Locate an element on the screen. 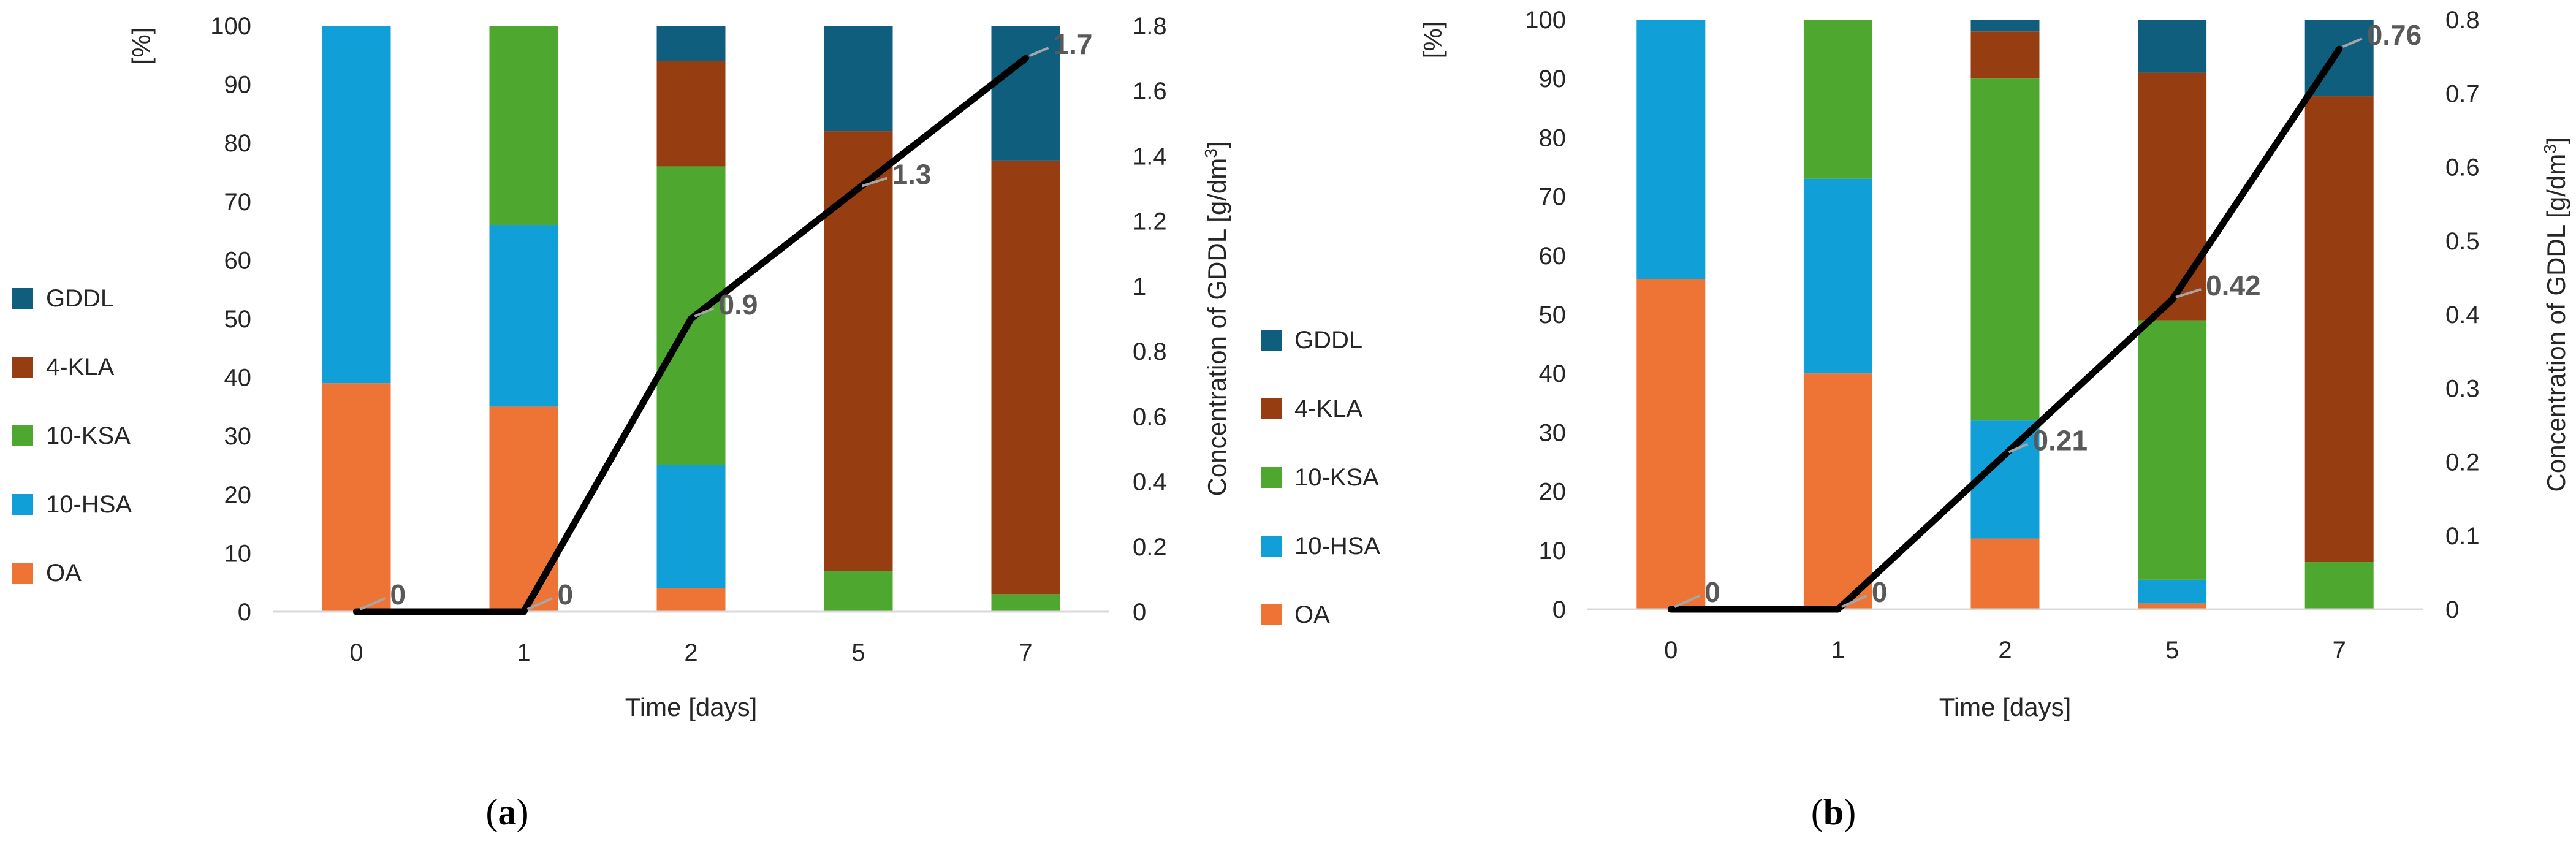  y2-tick-label: 0.4 is located at coordinates (1150, 482).